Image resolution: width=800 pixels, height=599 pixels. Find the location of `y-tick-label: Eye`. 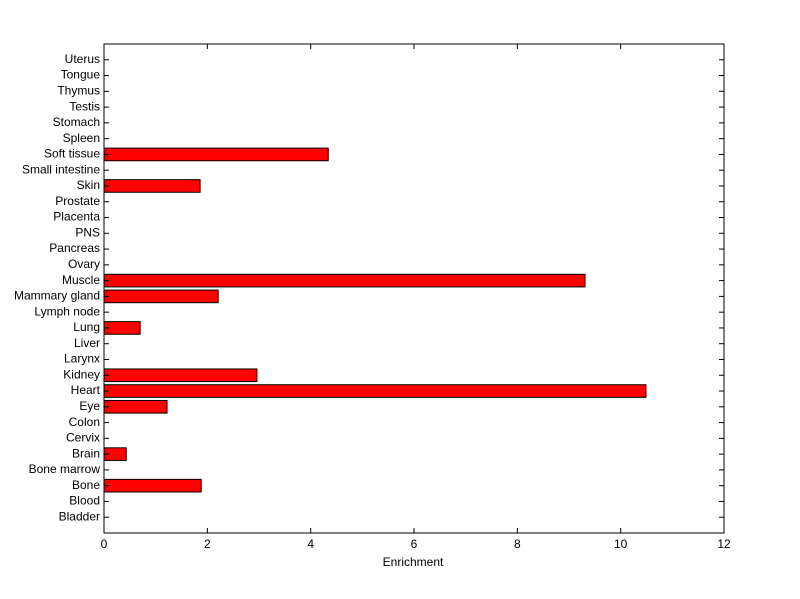

y-tick-label: Eye is located at coordinates (89, 406).